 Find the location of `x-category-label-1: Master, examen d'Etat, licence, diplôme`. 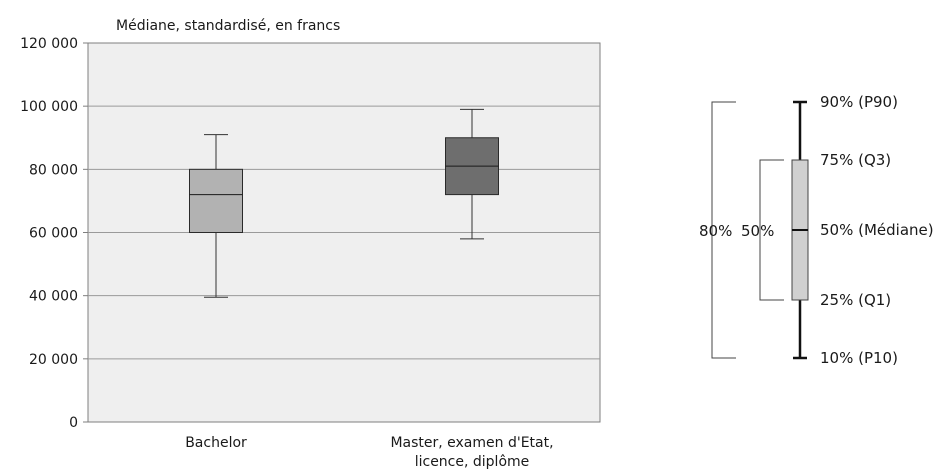

x-category-label-1: Master, examen d'Etat, licence, diplôme is located at coordinates (471, 452).